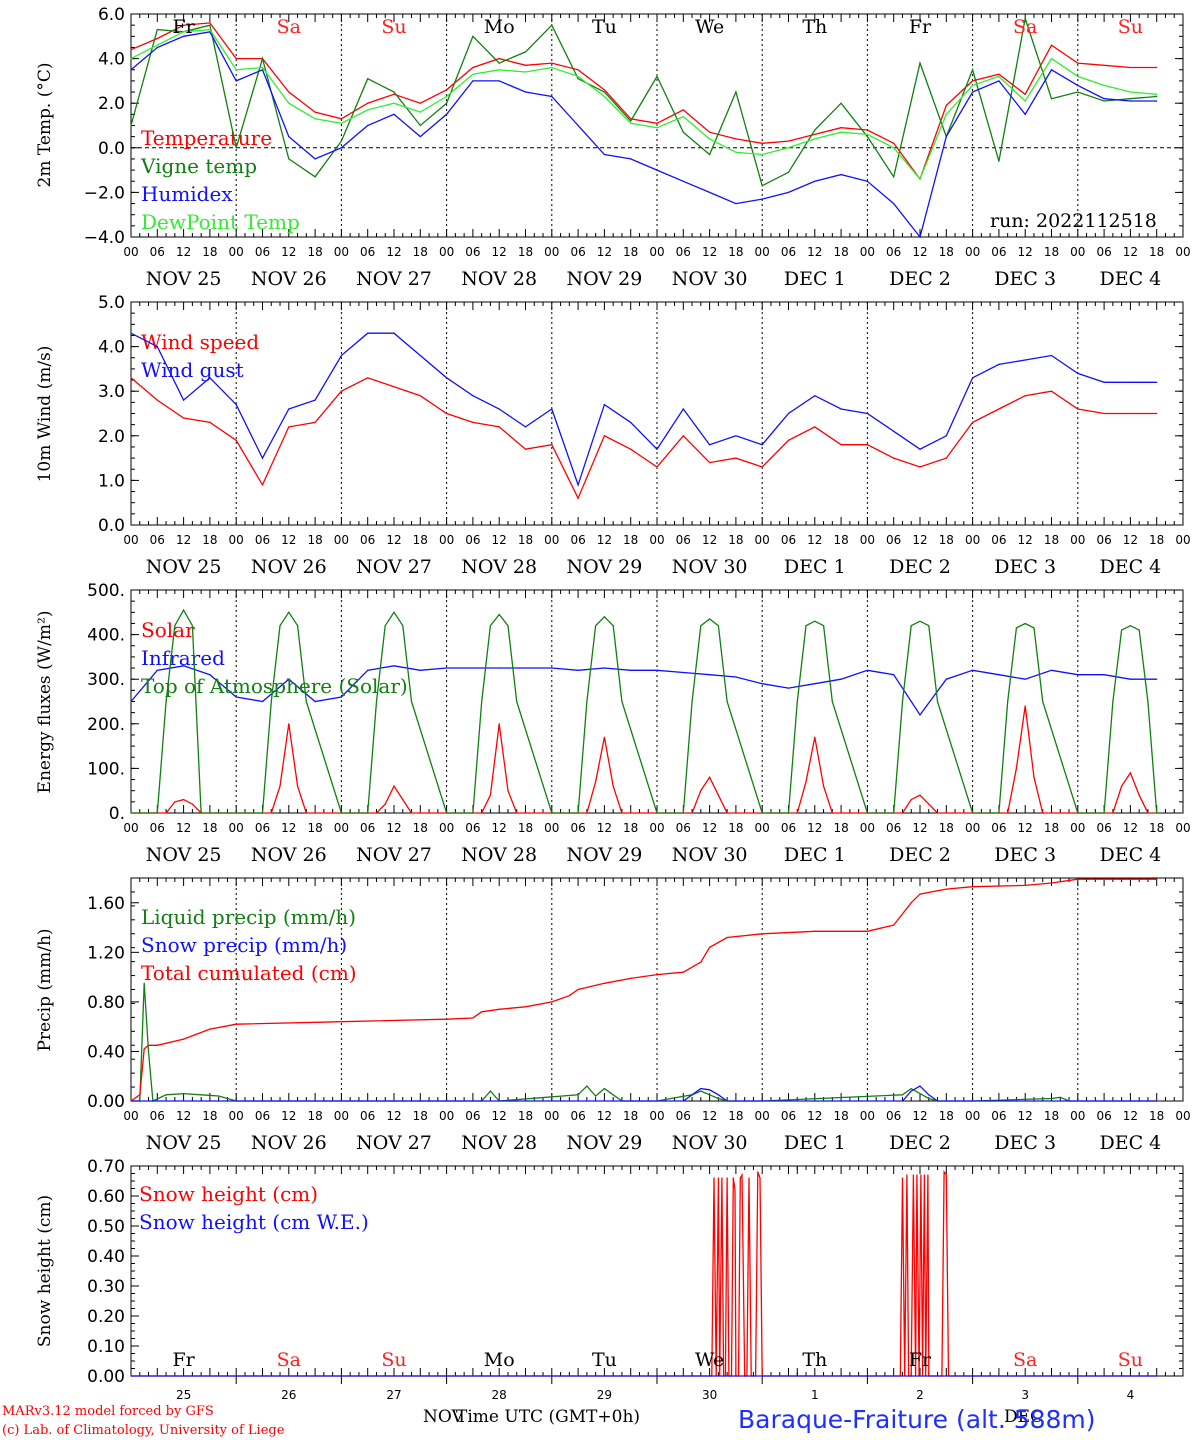 Image resolution: width=1194 pixels, height=1440 pixels. What do you see at coordinates (1025, 855) in the screenshot?
I see `date-label: DEC 3` at bounding box center [1025, 855].